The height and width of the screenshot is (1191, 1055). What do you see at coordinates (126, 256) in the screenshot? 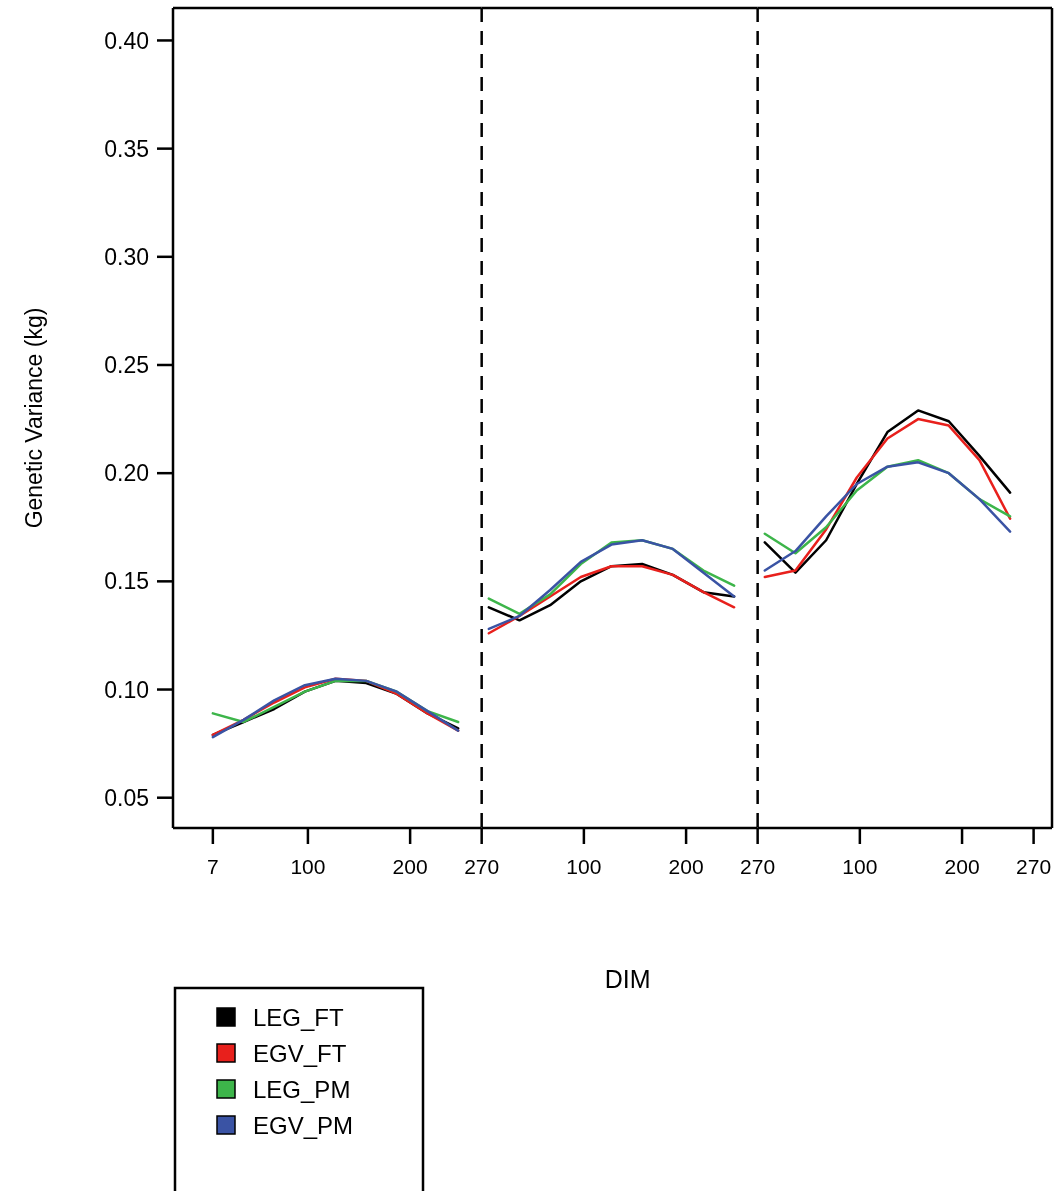
I see `y-tick-label: 0.30` at bounding box center [126, 256].